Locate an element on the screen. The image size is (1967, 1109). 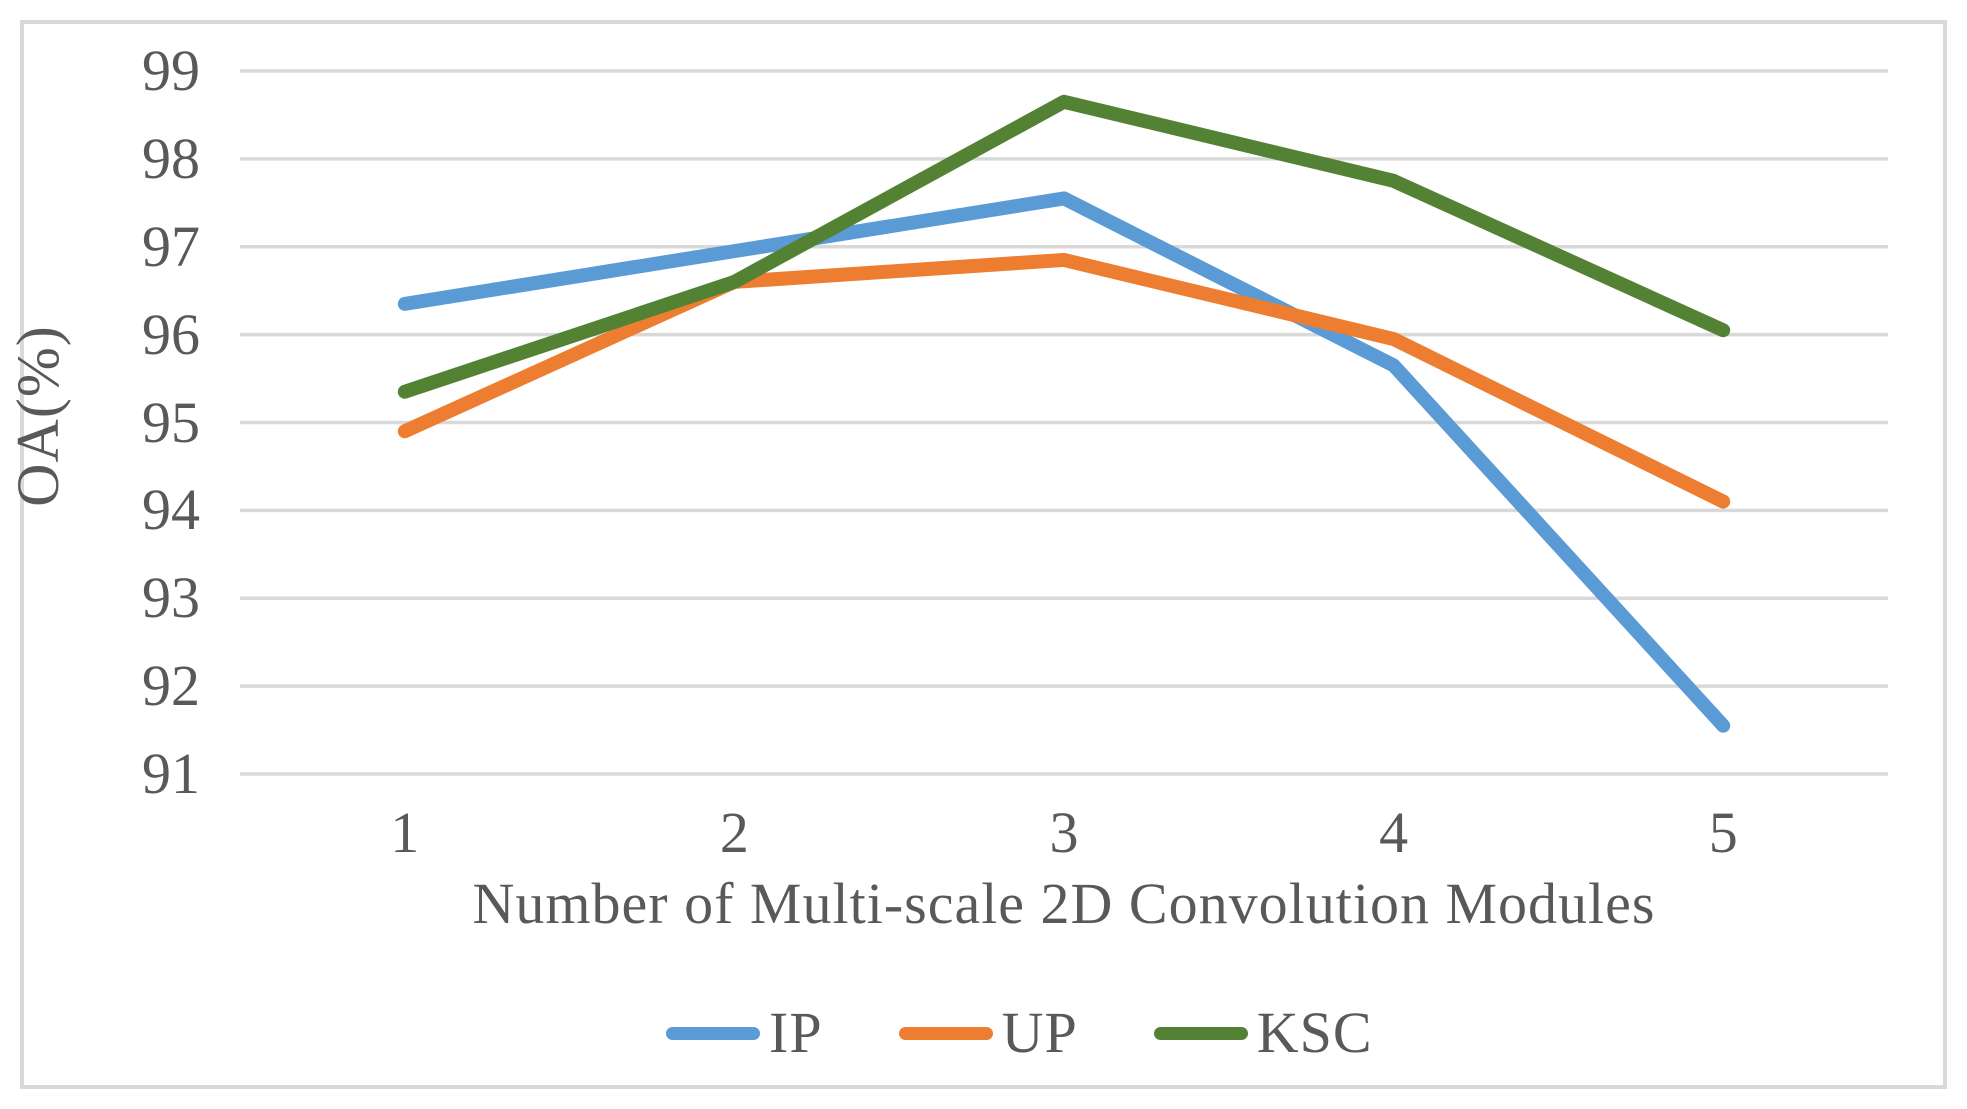
y-tick-label: 96 is located at coordinates (171, 334).